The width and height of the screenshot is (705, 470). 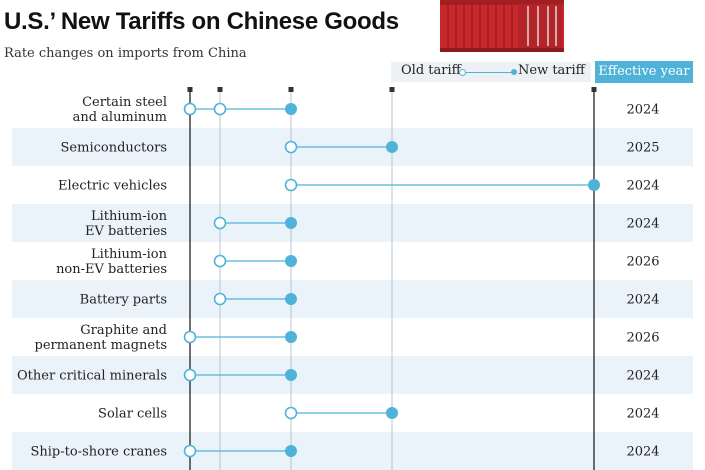 I want to click on page-subtitle: Rate changes on imports from China, so click(x=125, y=53).